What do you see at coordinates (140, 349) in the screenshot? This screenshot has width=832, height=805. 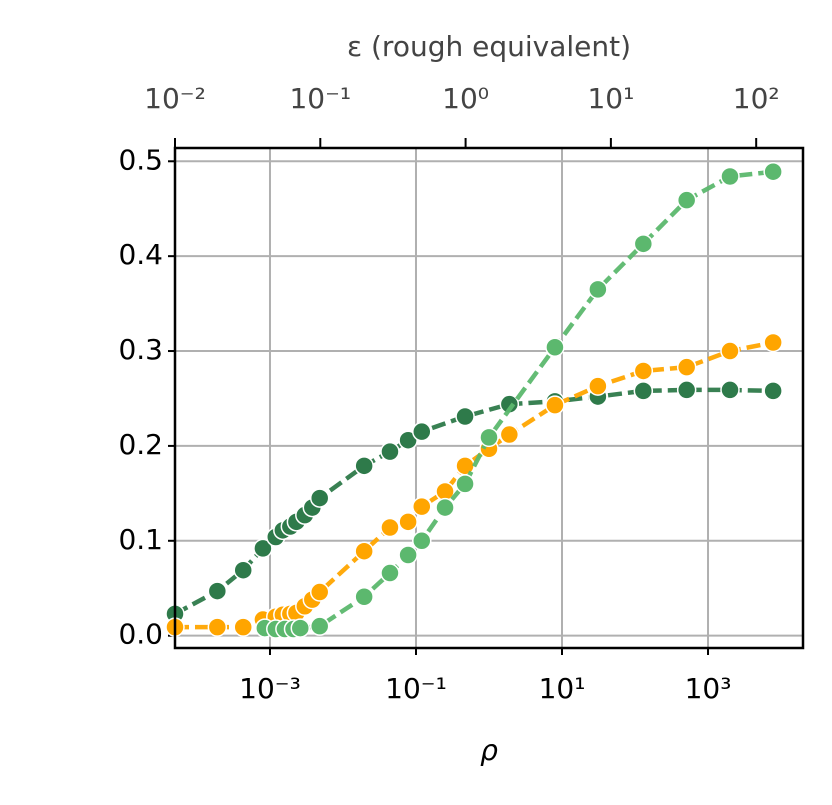 I see `y-tick-label: 0.3` at bounding box center [140, 349].